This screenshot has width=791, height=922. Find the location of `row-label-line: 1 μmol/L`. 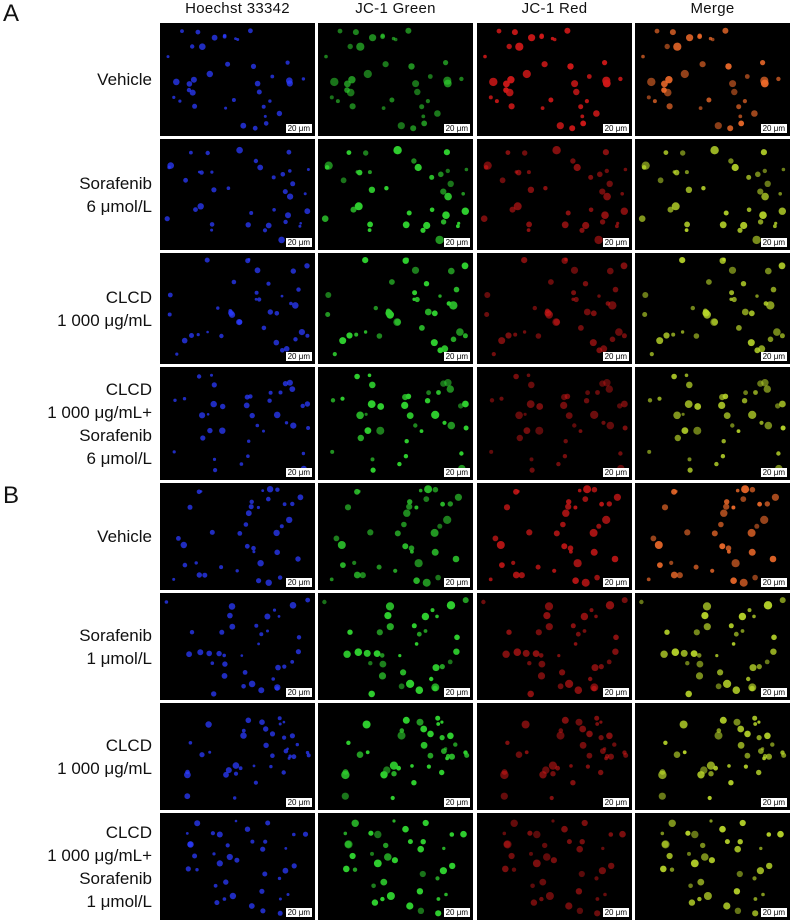

row-label-line: 1 μmol/L is located at coordinates (119, 901).